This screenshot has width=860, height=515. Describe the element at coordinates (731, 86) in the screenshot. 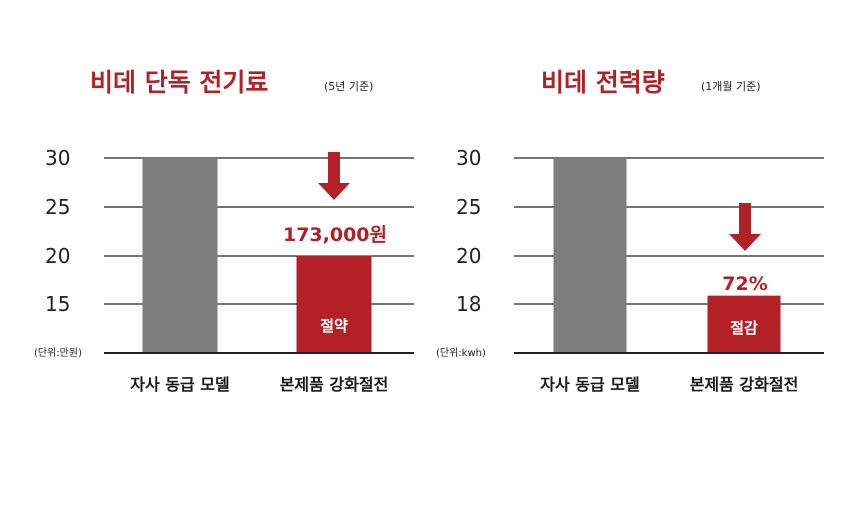

I see `chart-subtitle: (1개월 기준)` at that location.